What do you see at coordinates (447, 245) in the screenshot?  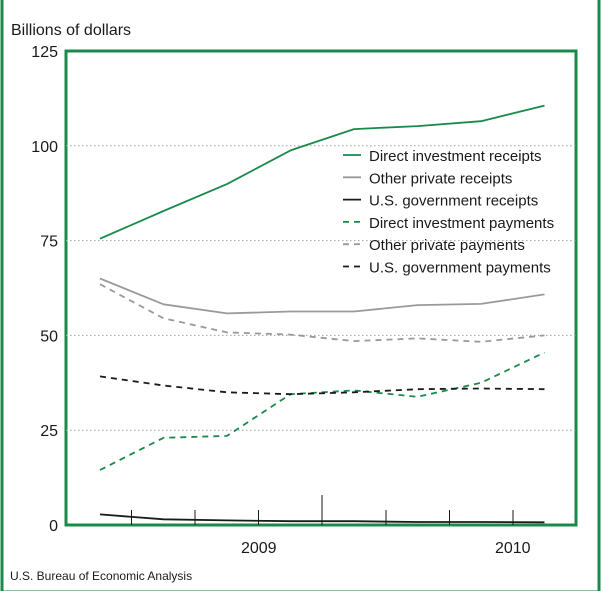 I see `legend-label: Other private payments` at bounding box center [447, 245].